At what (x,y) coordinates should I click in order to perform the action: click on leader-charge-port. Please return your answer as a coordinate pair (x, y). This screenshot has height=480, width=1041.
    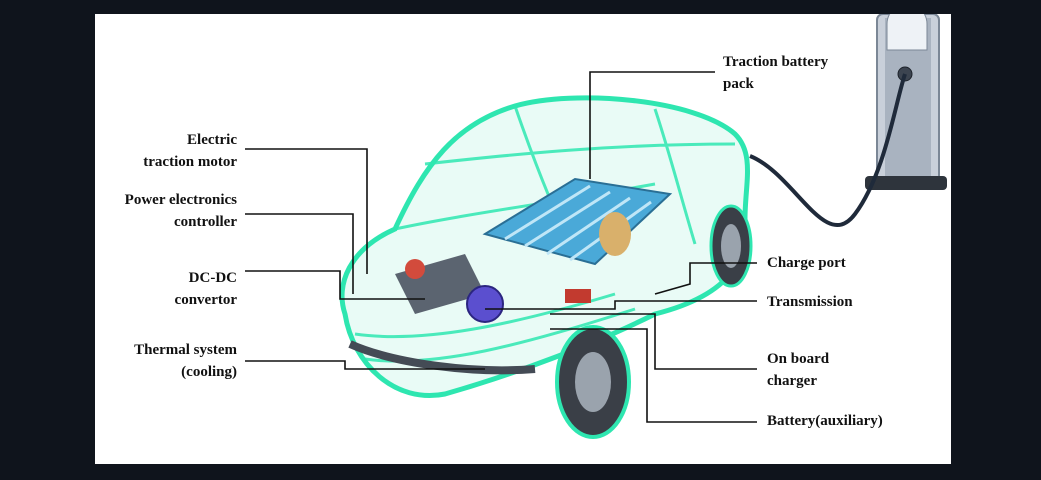
    Looking at the image, I should click on (705, 278).